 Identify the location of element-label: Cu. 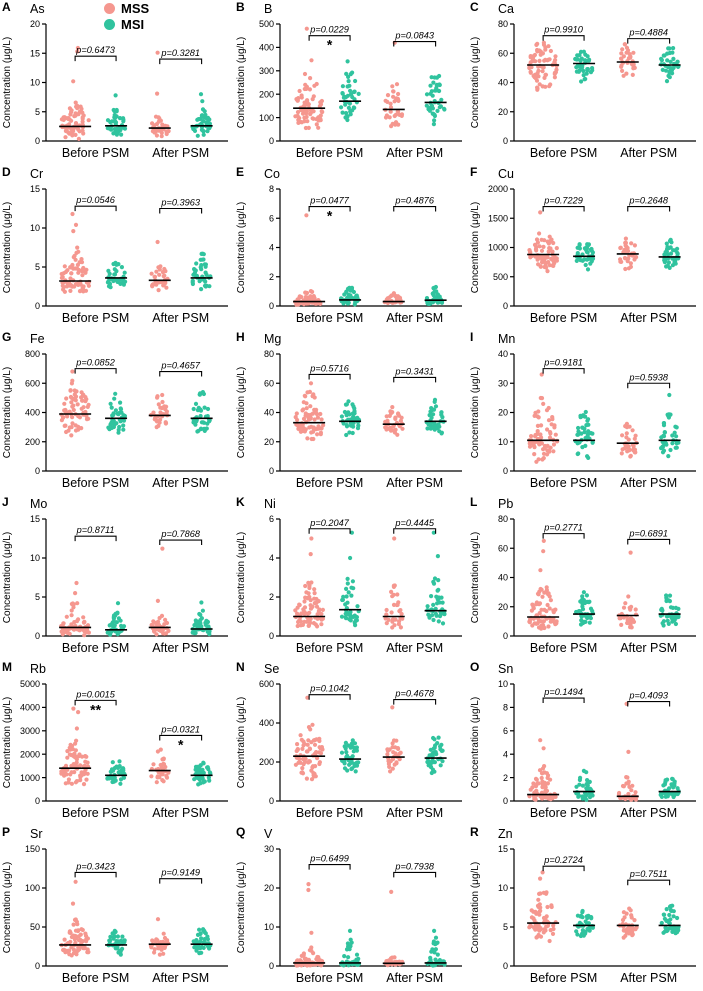
(506, 174).